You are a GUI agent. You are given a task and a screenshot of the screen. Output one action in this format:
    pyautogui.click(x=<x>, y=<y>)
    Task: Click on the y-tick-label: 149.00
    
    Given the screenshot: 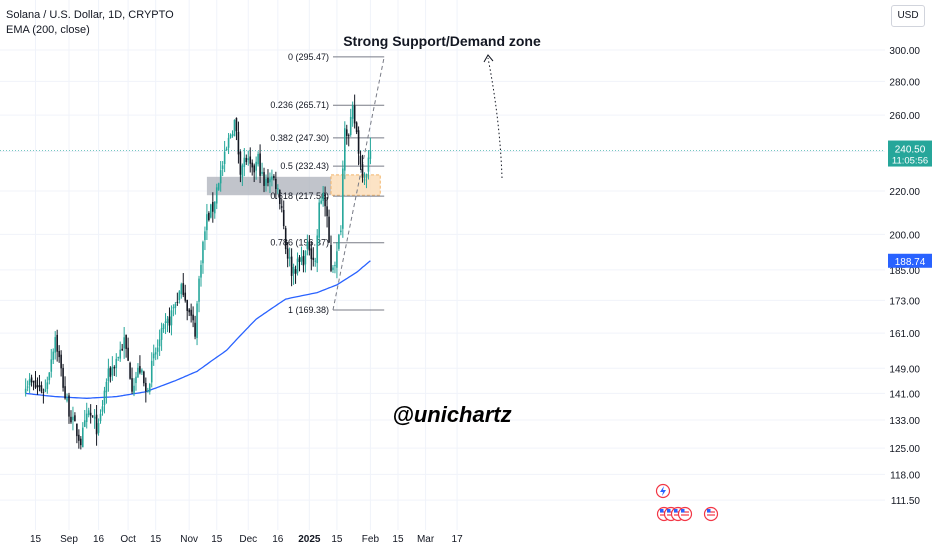 What is the action you would take?
    pyautogui.click(x=904, y=369)
    